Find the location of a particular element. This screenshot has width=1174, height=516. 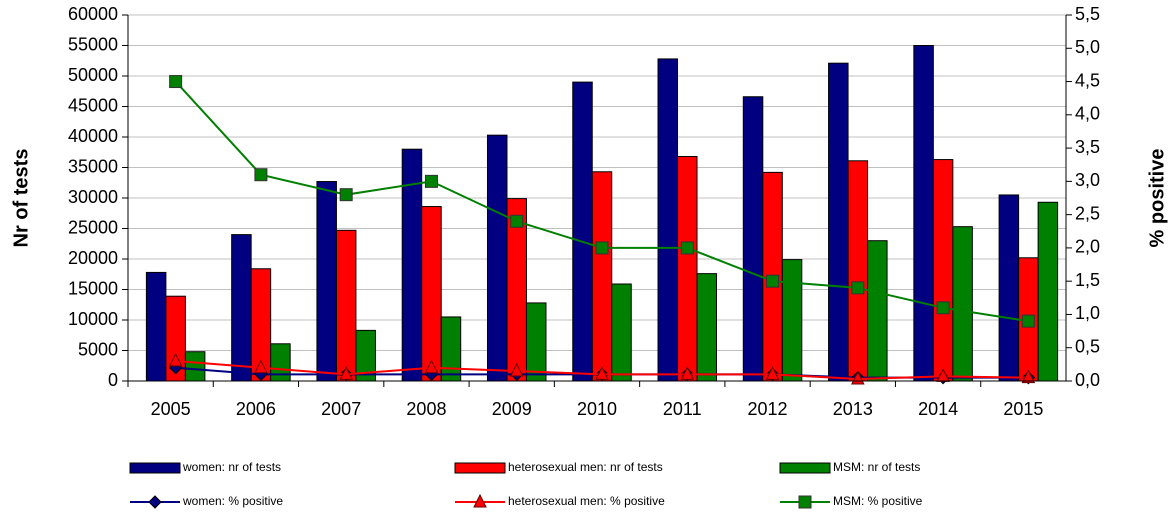

y-tick-label: 5000 is located at coordinates (98, 349).